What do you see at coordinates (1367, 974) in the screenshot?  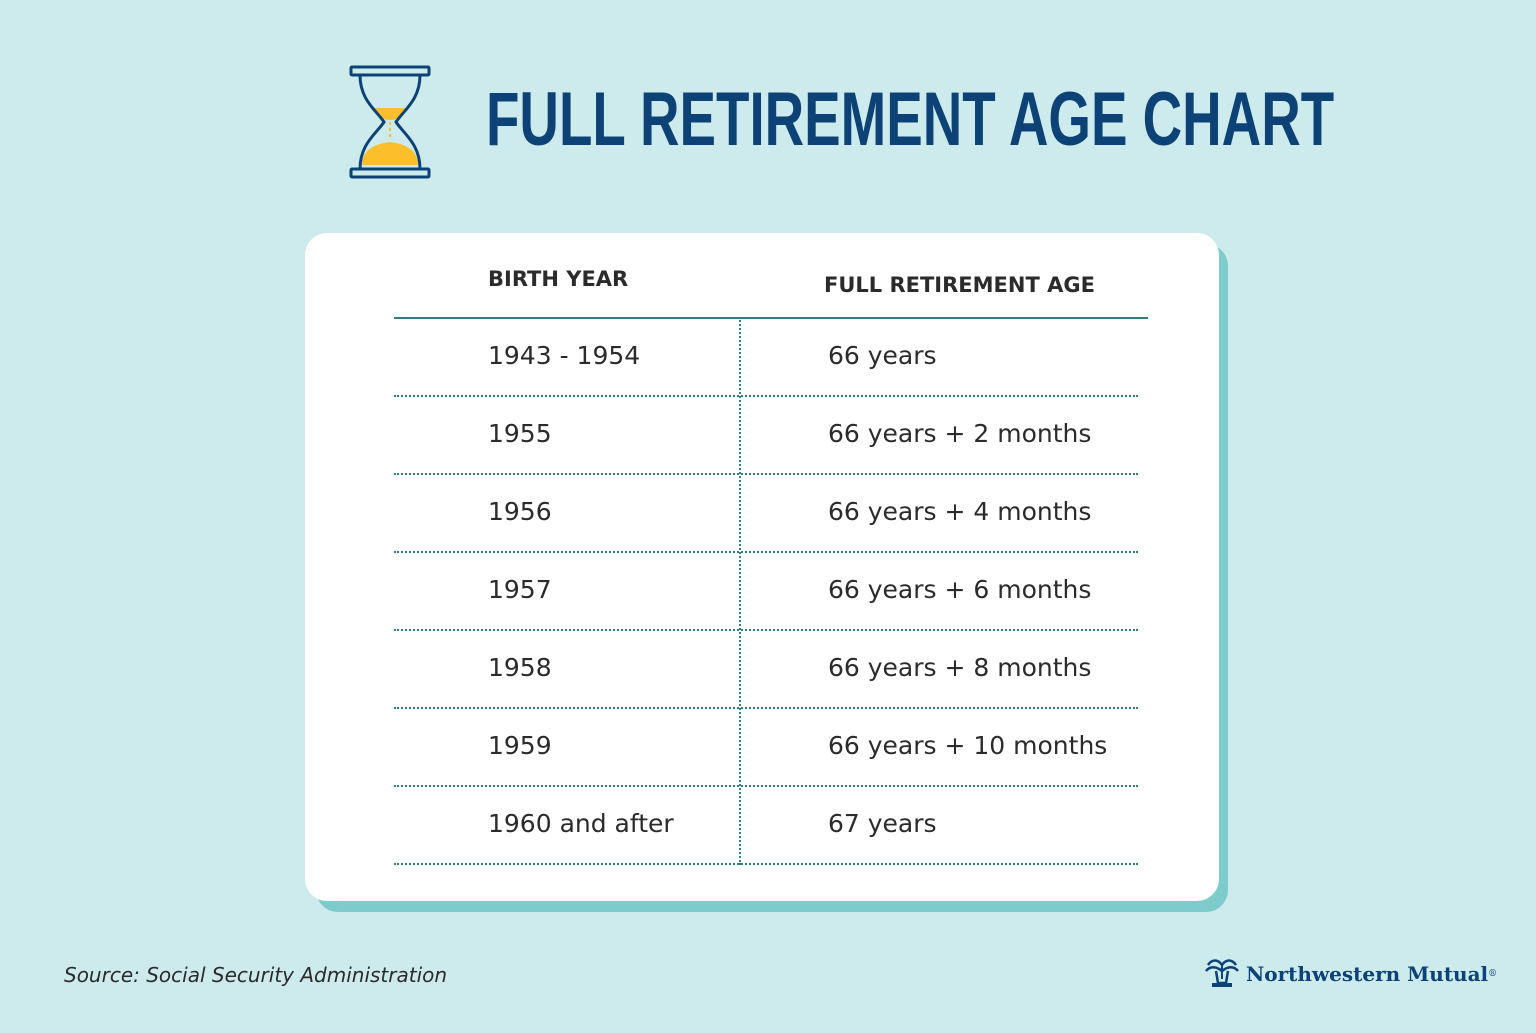 I see `brand-name: Northwestern Mutual` at bounding box center [1367, 974].